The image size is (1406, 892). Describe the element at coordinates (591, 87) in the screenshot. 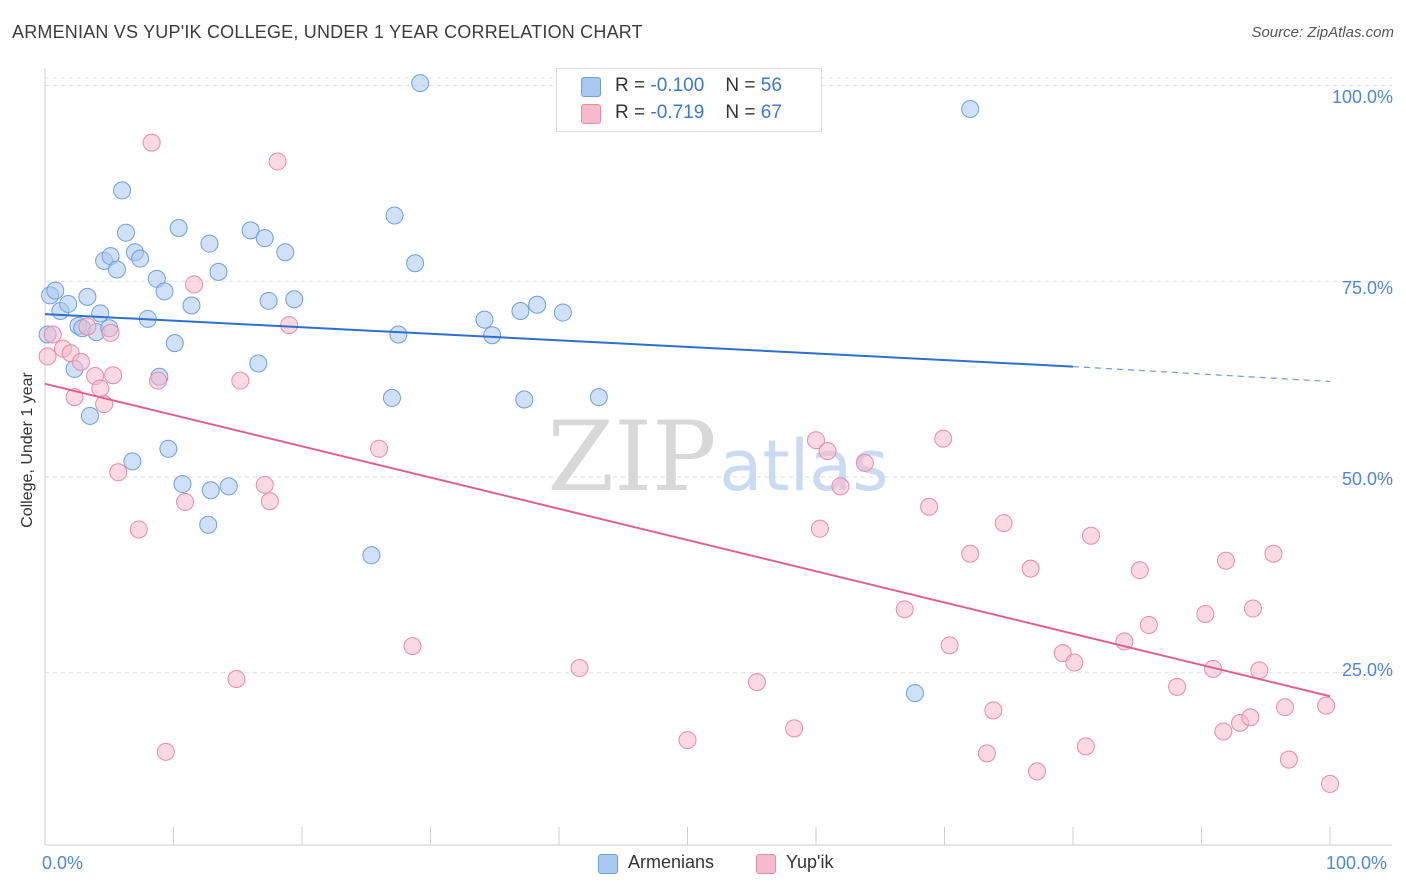

I see `legend-swatch-armenians` at that location.